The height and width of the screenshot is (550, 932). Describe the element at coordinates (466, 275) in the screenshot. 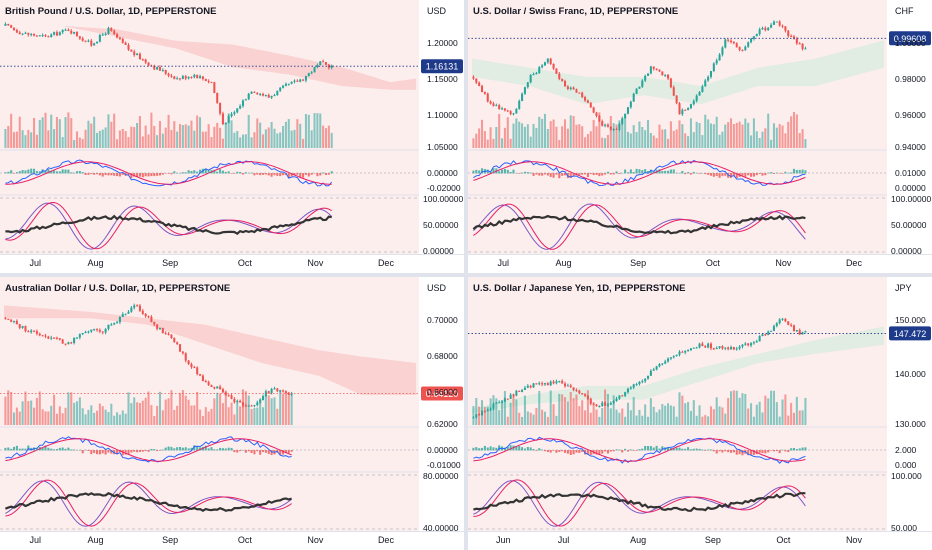

I see `horizontal-divider` at that location.